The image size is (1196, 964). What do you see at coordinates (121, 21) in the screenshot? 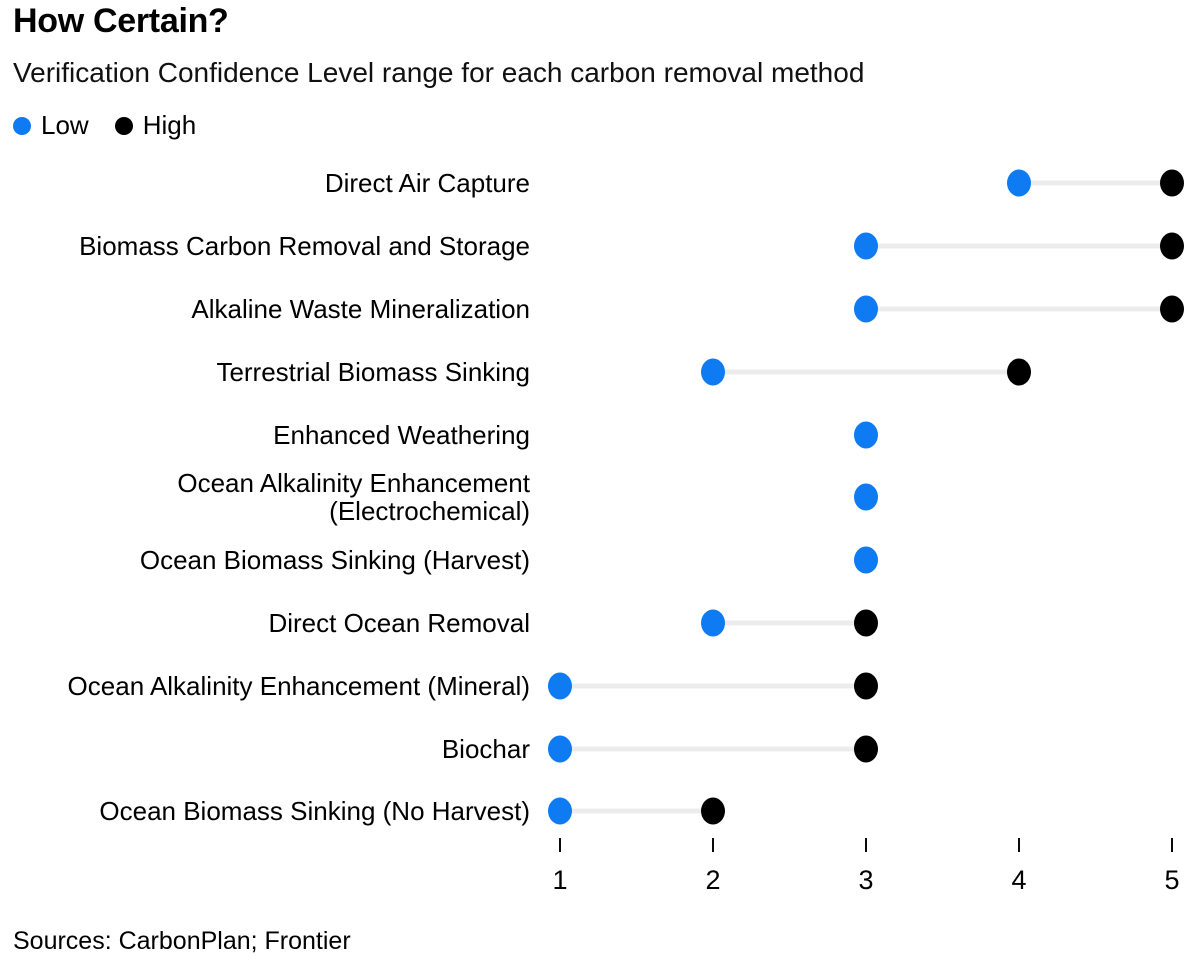
I see `chart-title: How Certain?` at bounding box center [121, 21].